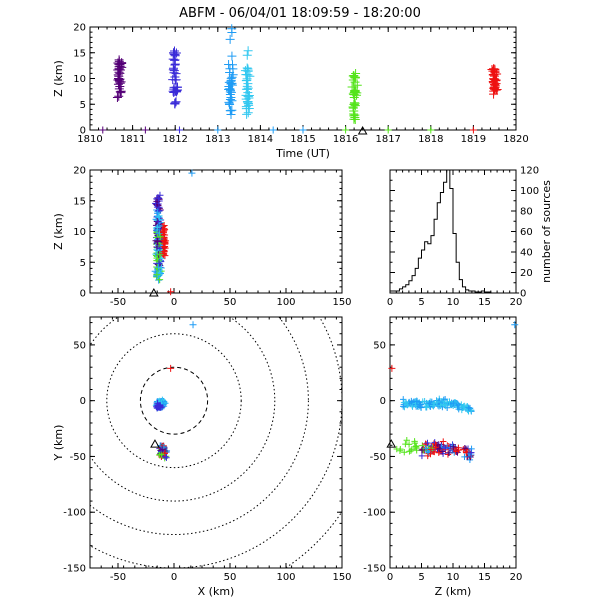  What do you see at coordinates (79, 232) in the screenshot?
I see `y-tick-label: 10` at bounding box center [79, 232].